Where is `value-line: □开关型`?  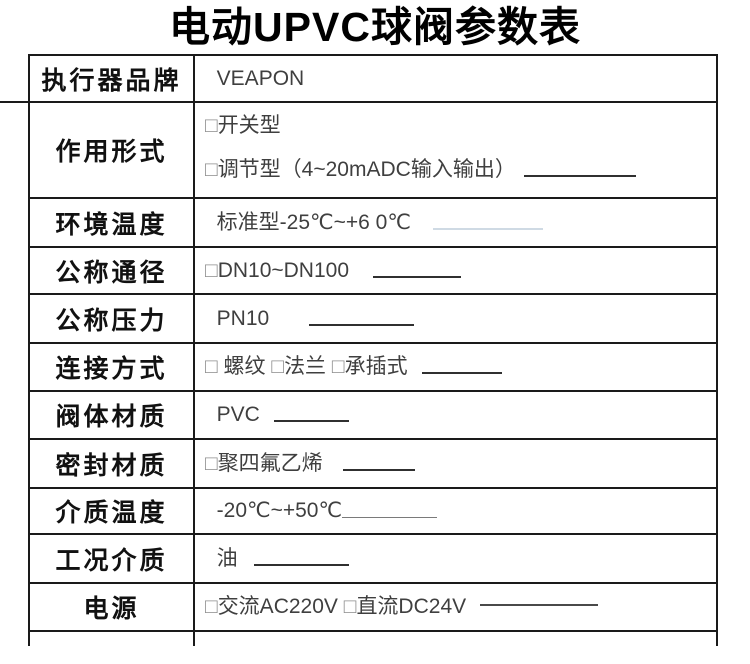 value-line: □开关型 is located at coordinates (460, 126).